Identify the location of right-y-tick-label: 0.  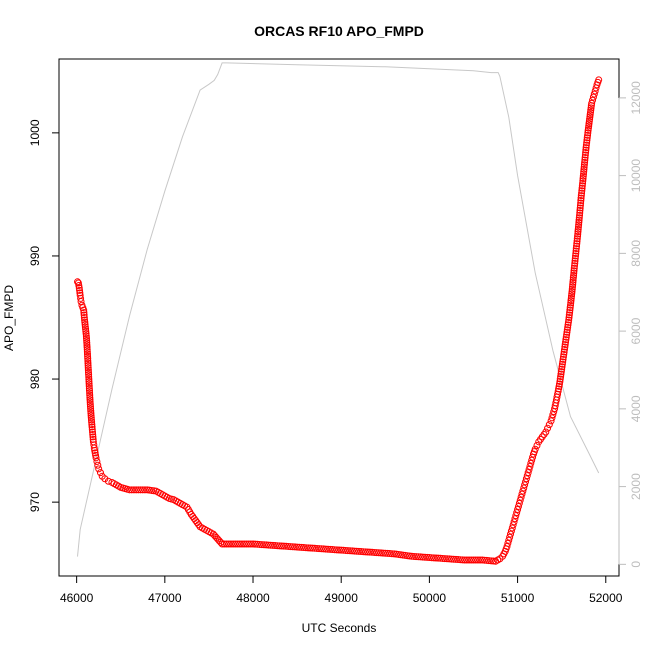
(636, 564).